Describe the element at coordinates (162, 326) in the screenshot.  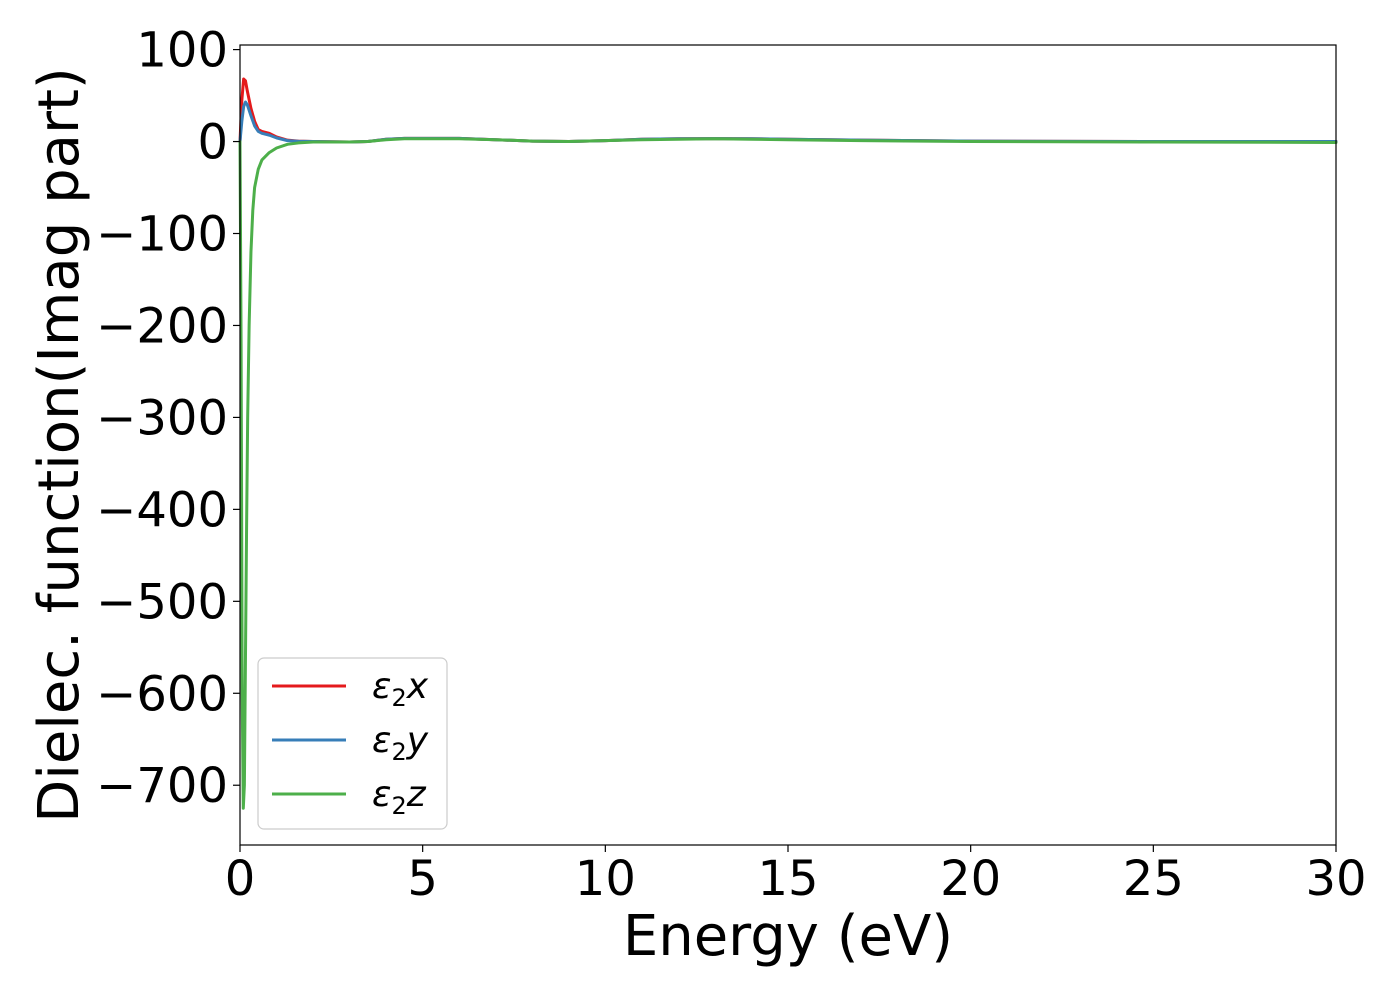
I see `y-tick-label: −200` at that location.